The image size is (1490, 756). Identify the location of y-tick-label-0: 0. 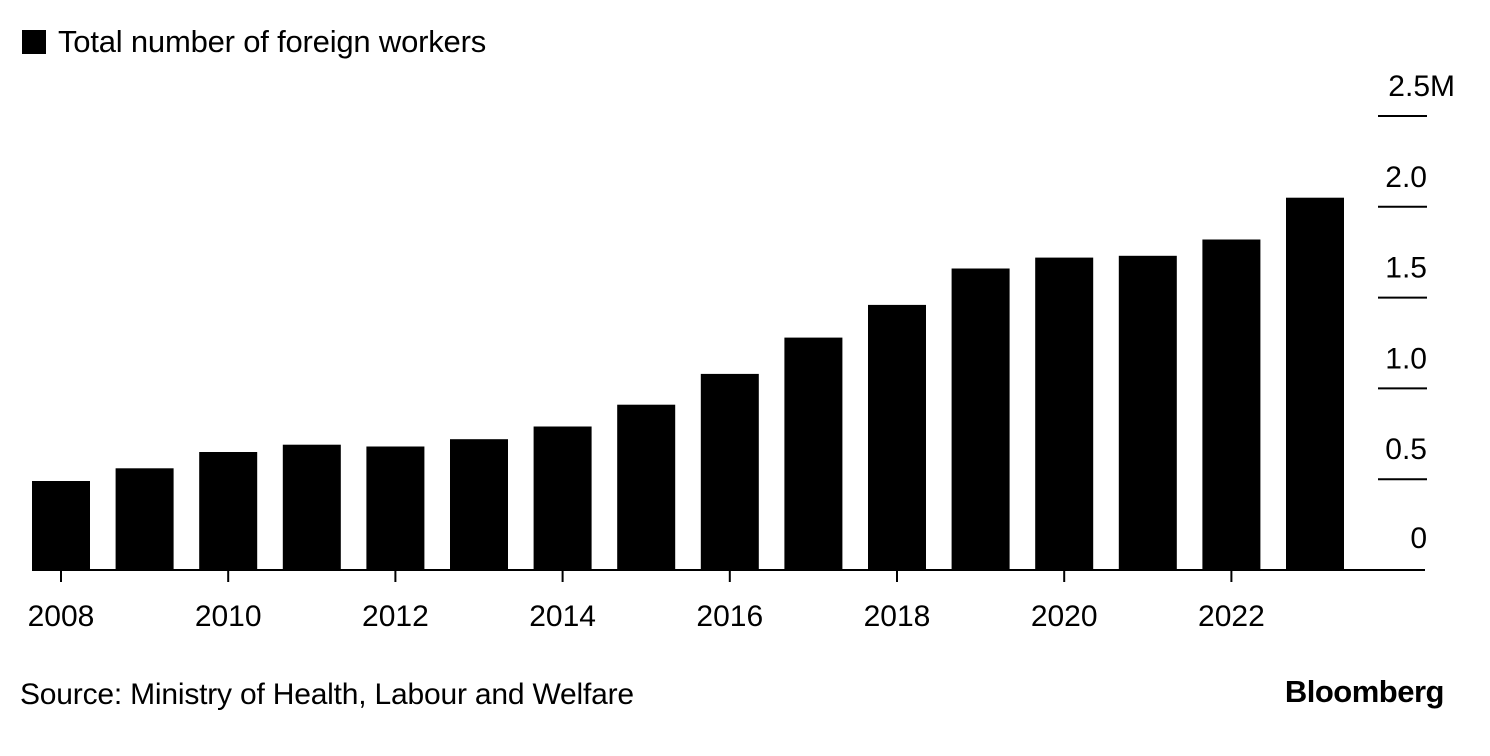
(1418, 538).